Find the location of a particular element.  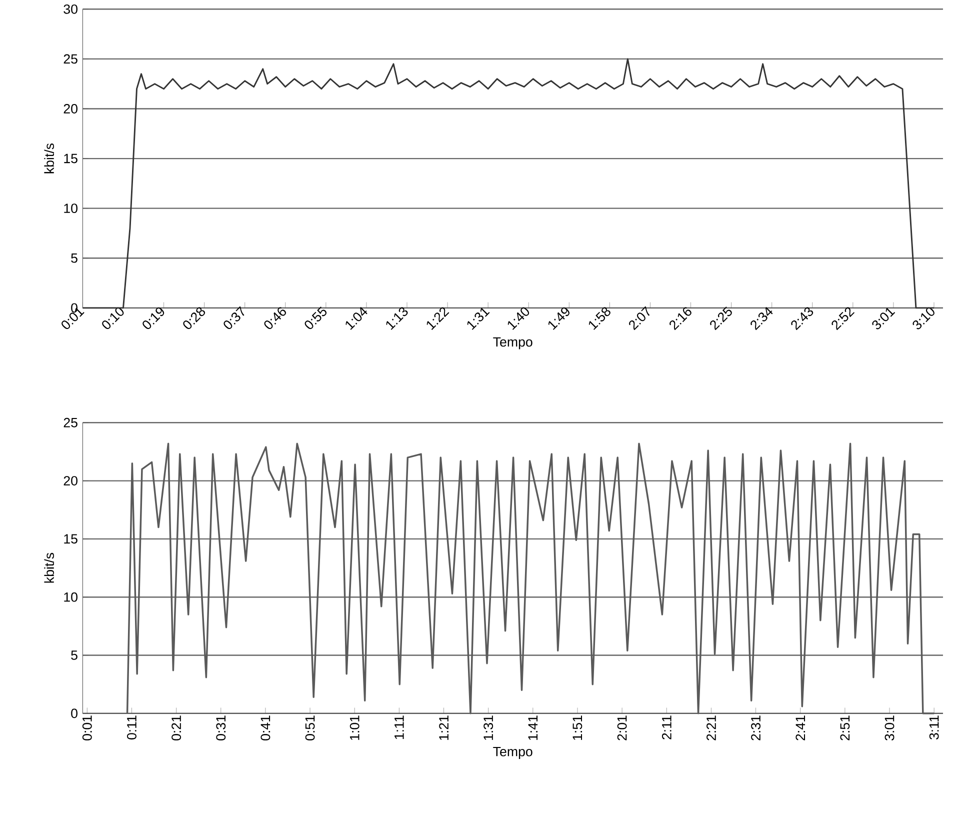

x-tick-label: 1:49 is located at coordinates (559, 319).